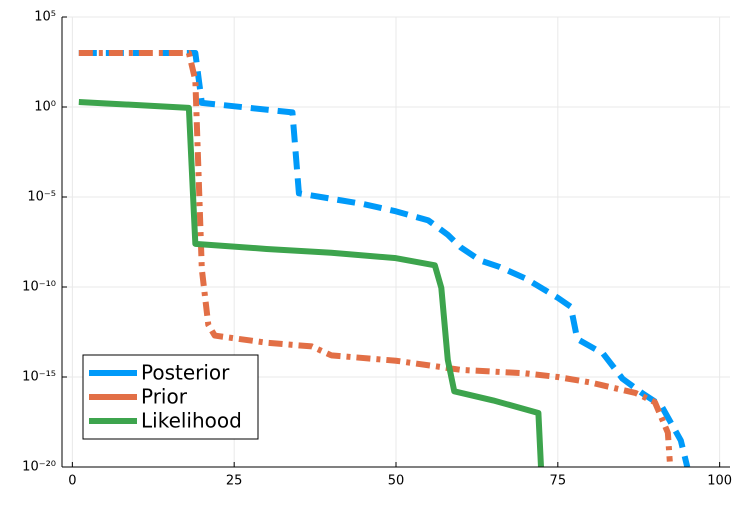 This screenshot has width=741, height=505. I want to click on legend-label: Posterior, so click(185, 373).